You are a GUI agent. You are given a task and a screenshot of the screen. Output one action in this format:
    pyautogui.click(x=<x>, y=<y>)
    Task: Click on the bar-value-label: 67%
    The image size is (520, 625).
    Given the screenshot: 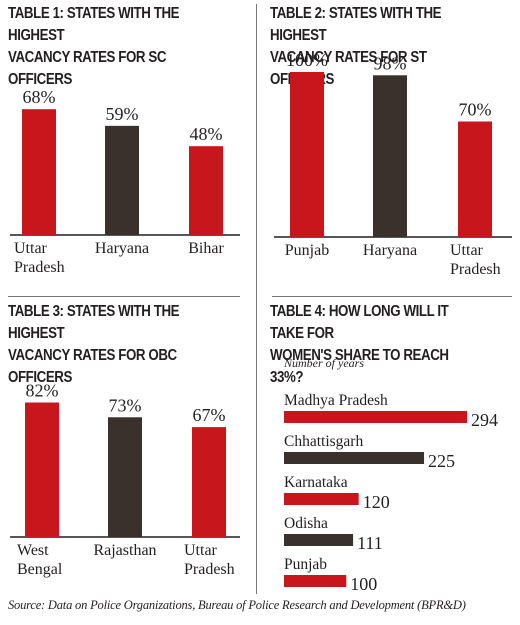 What is the action you would take?
    pyautogui.click(x=209, y=415)
    